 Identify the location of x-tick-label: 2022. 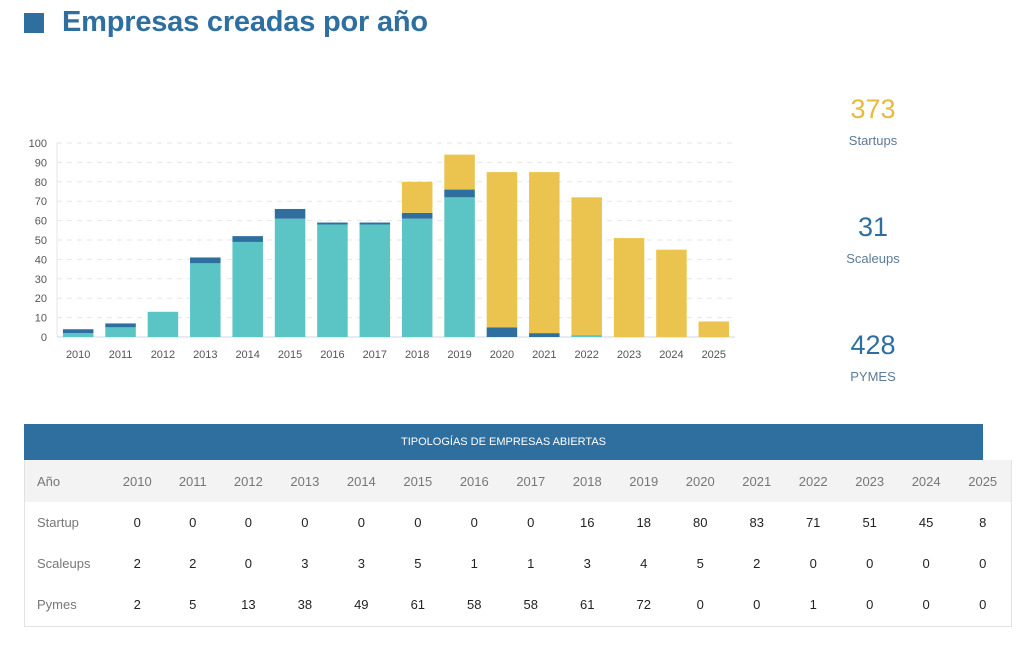
(586, 355).